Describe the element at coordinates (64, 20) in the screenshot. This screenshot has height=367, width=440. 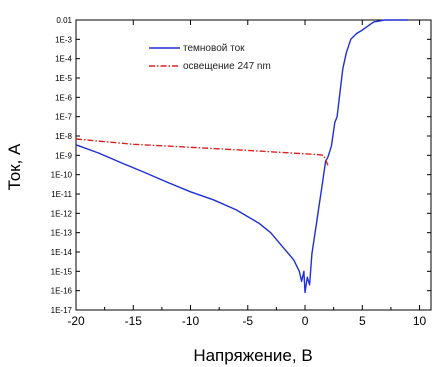
I see `y-tick-label: 0.01` at that location.